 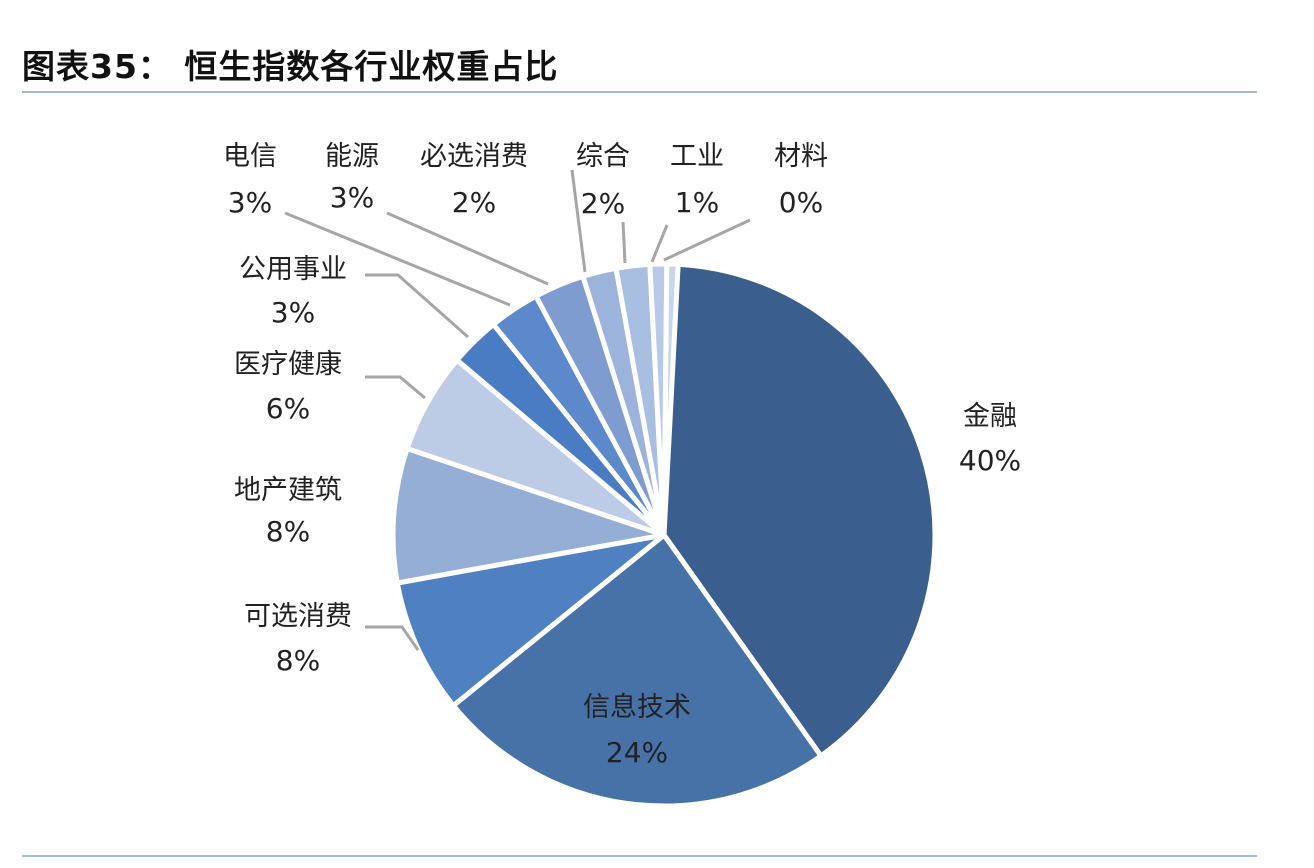 What do you see at coordinates (290, 66) in the screenshot?
I see `chart-title: 图表35： 恒生指数各行业权重占比` at bounding box center [290, 66].